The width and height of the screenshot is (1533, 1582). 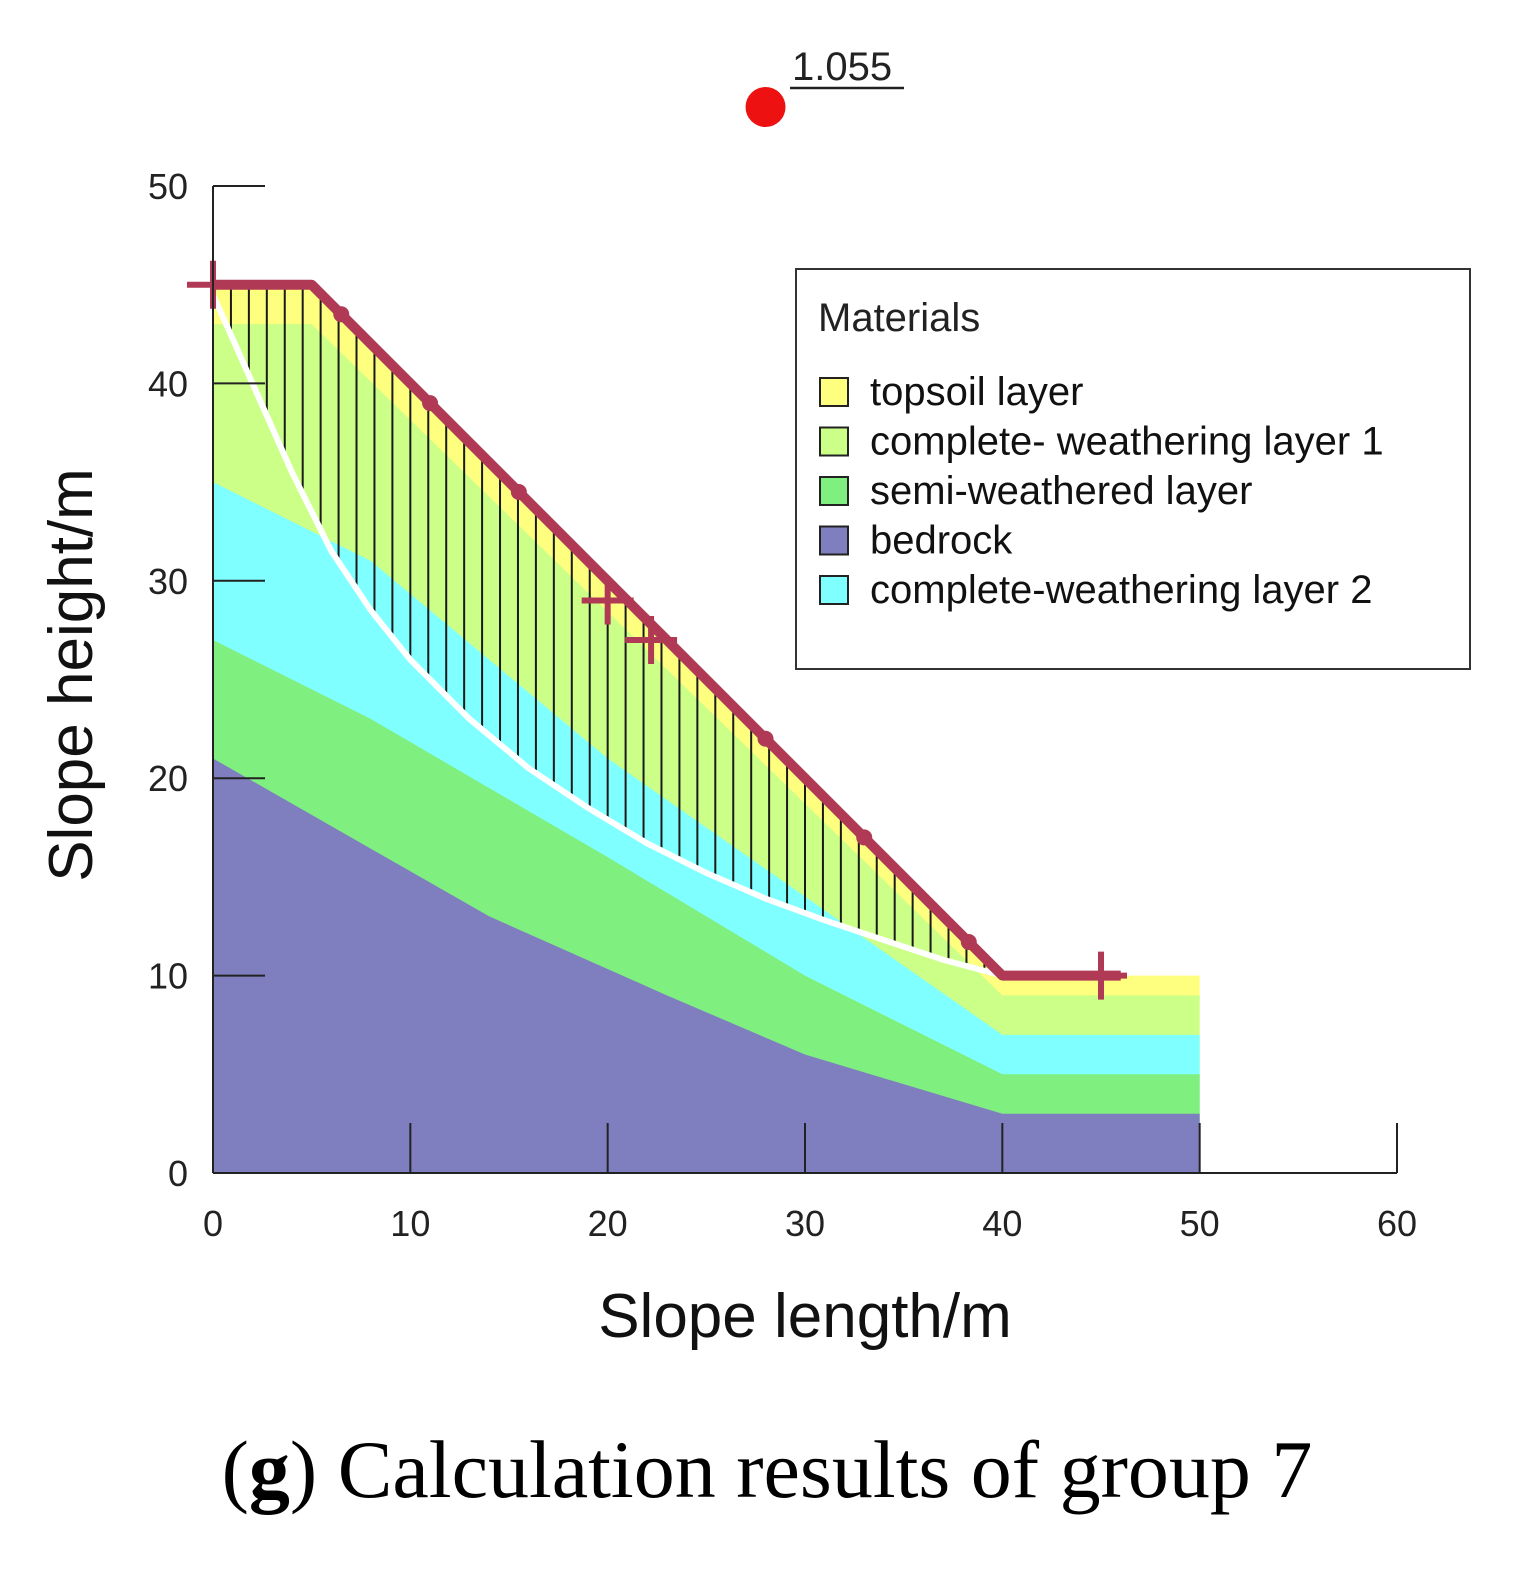 I want to click on x-tick-label: 30, so click(x=805, y=1223).